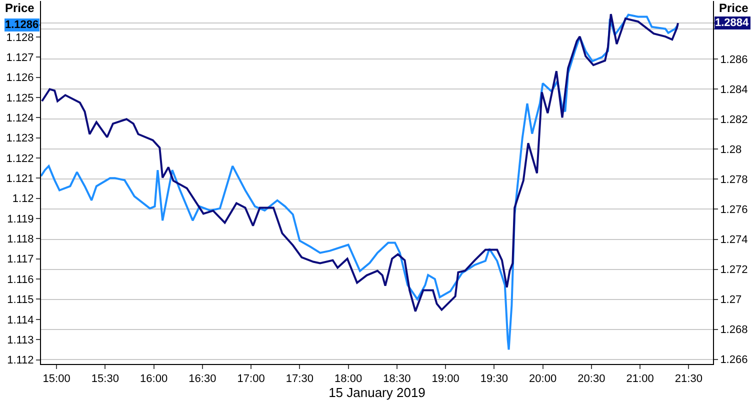  Describe the element at coordinates (20, 38) in the screenshot. I see `y-tick-label: 1.128` at that location.